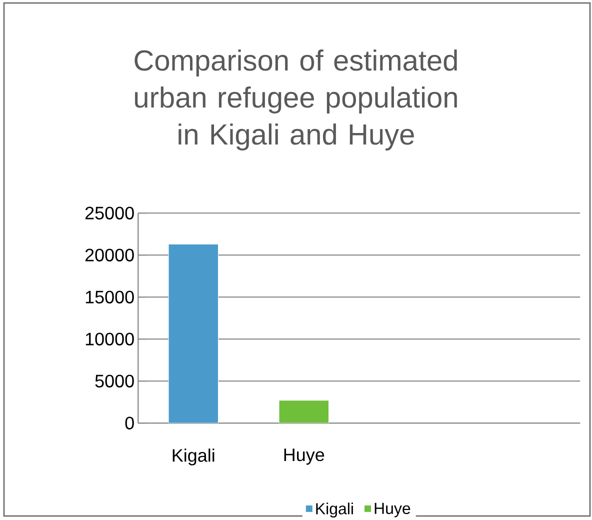  What do you see at coordinates (129, 423) in the screenshot?
I see `y-tick-label: 0` at bounding box center [129, 423].